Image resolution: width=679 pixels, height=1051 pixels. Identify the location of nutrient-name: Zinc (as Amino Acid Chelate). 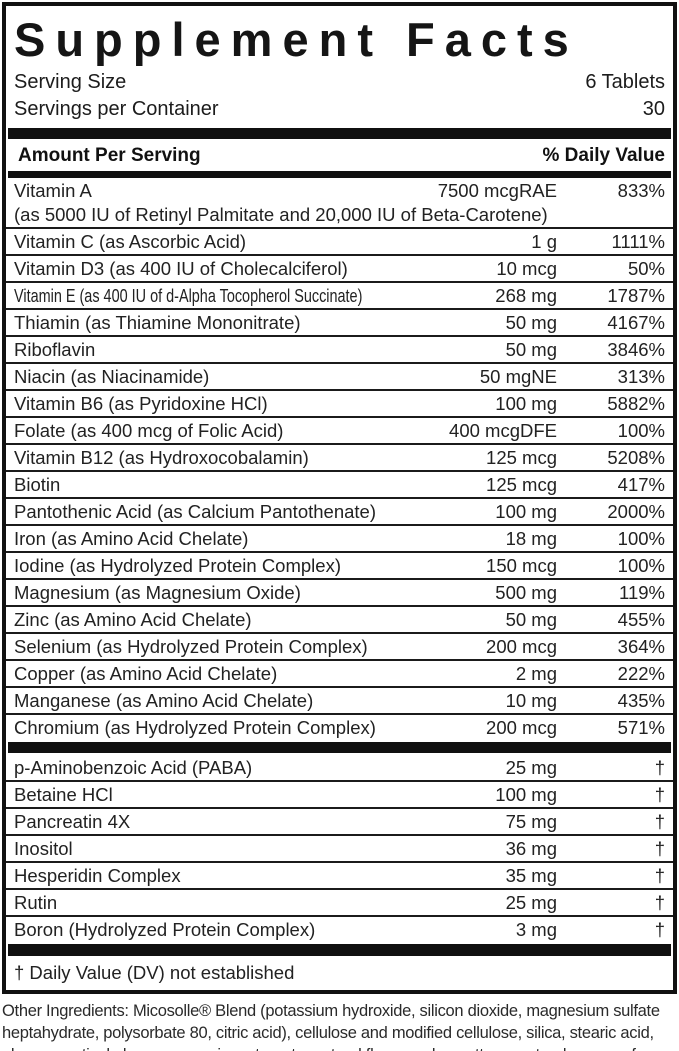
(133, 619).